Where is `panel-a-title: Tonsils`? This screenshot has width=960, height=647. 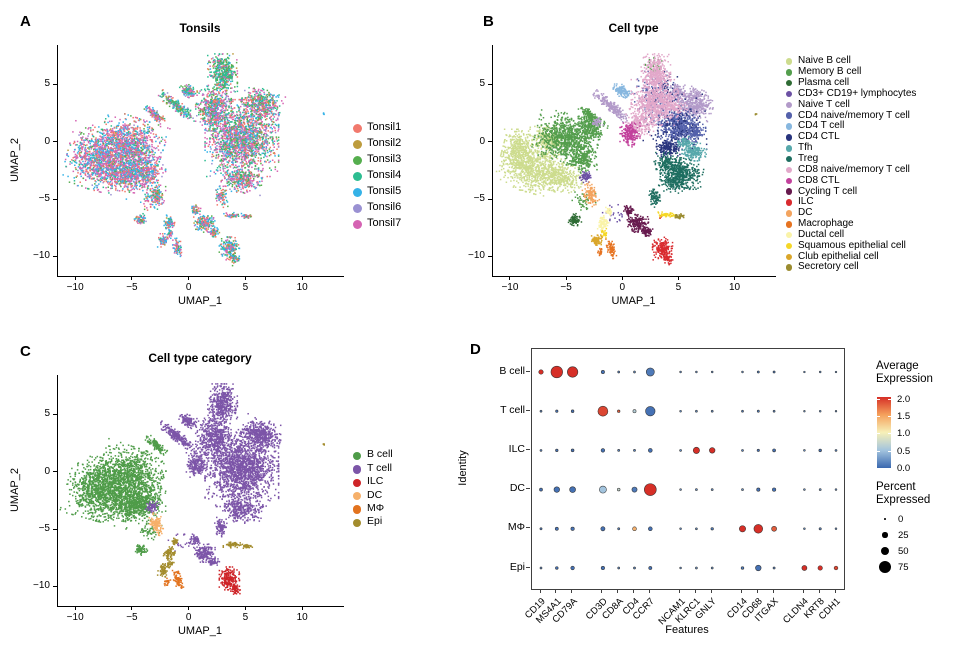 panel-a-title: Tonsils is located at coordinates (200, 28).